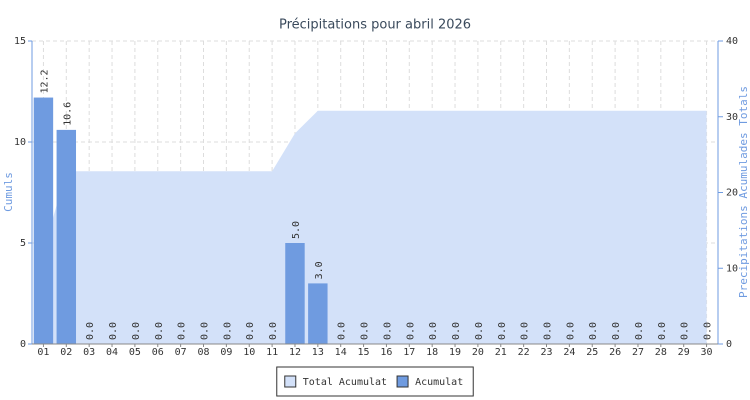  Describe the element at coordinates (732, 41) in the screenshot. I see `y2-tick-label: 40` at that location.